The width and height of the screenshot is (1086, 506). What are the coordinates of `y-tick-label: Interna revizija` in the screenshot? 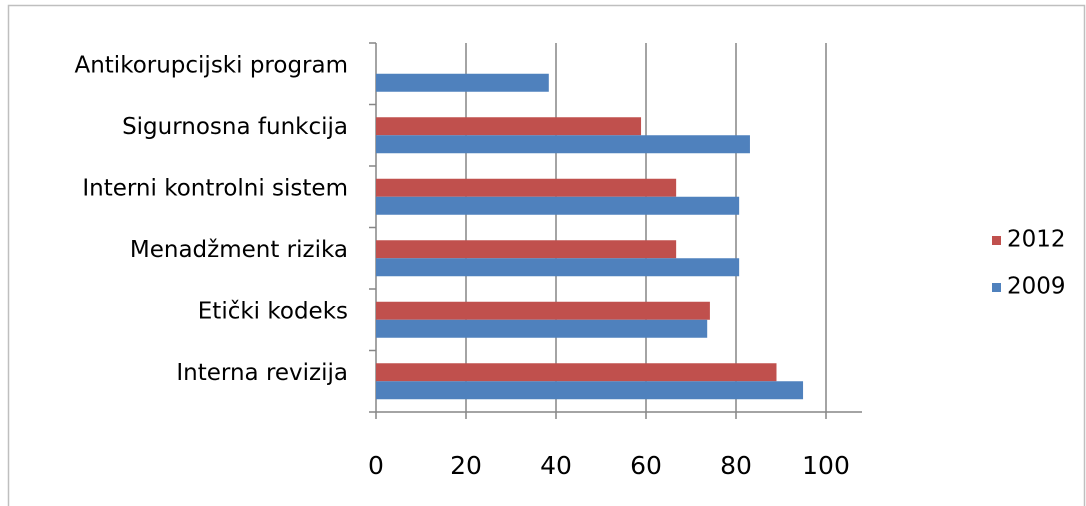 It's located at (262, 373).